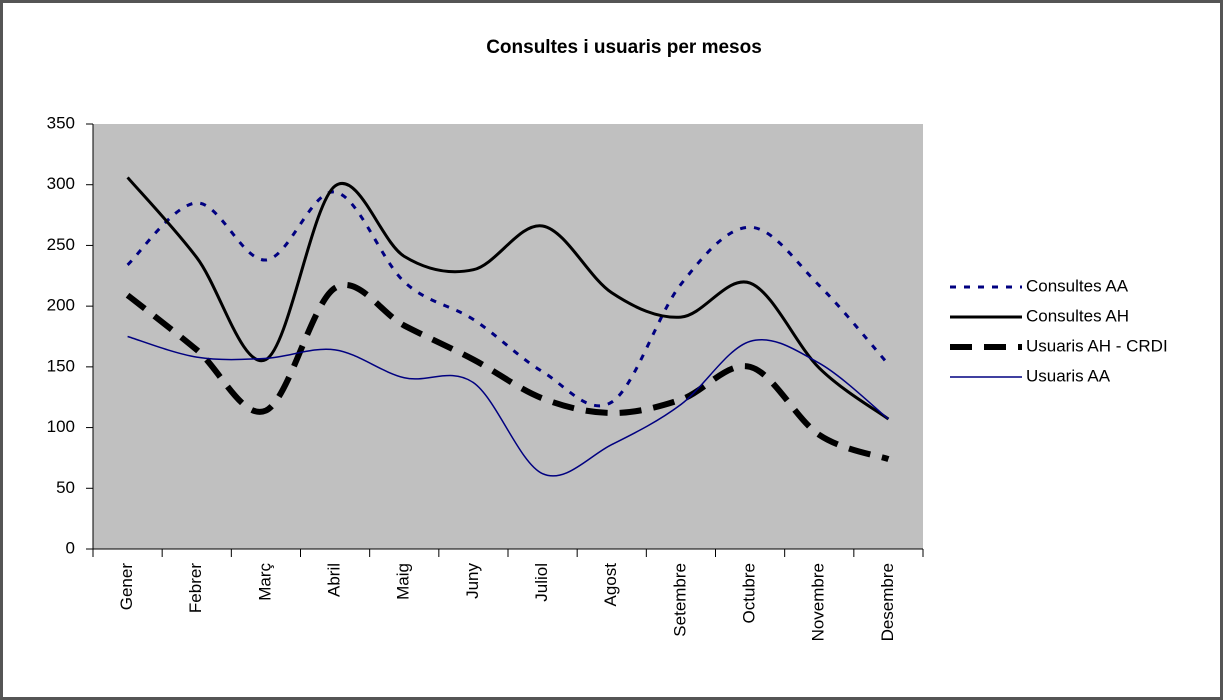  I want to click on legend-label: Consultes AH, so click(1077, 315).